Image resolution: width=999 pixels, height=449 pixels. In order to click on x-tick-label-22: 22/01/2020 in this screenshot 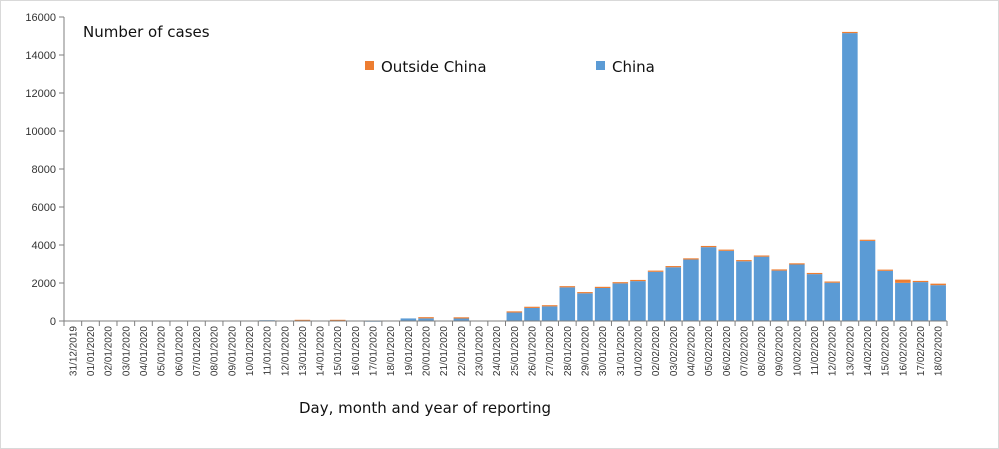, I will do `click(462, 351)`.